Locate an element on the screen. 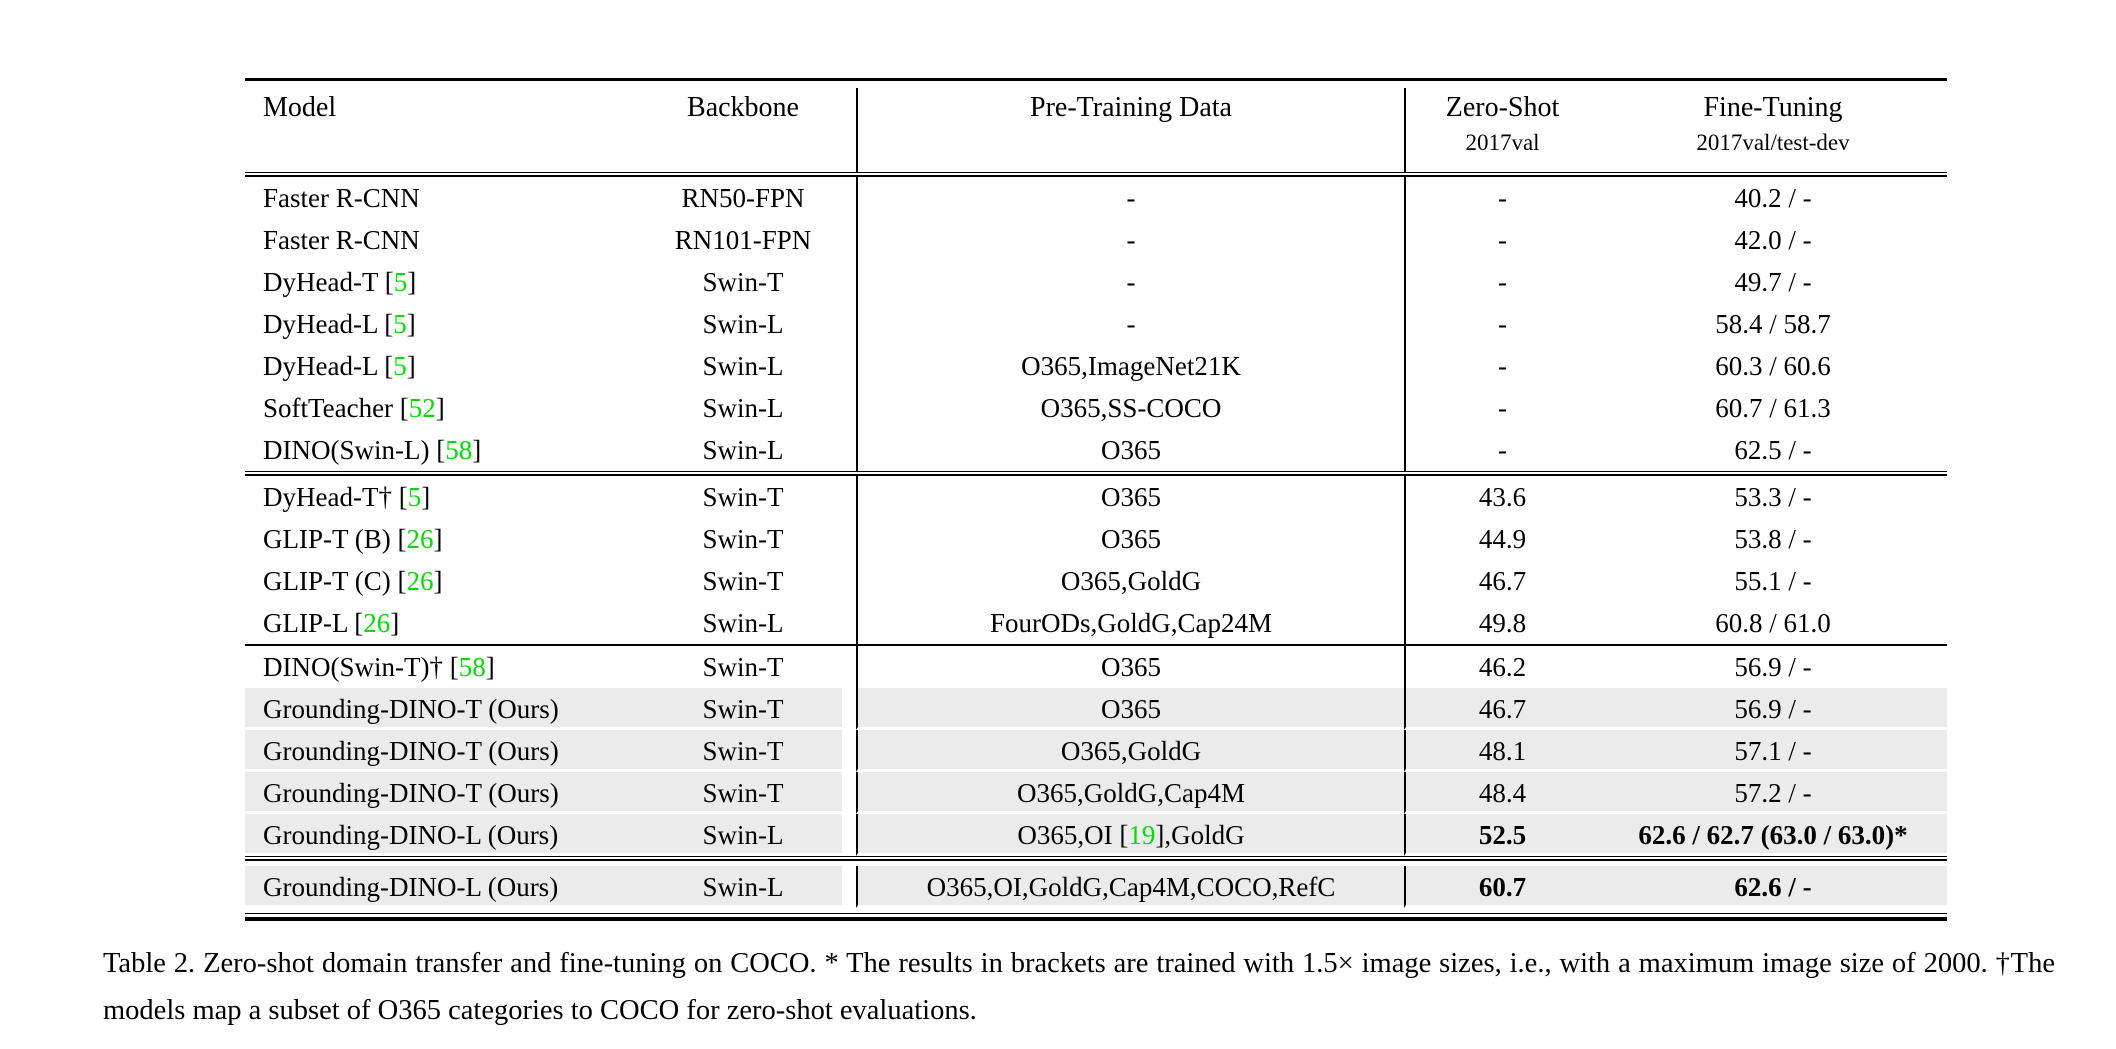 The width and height of the screenshot is (2116, 1049). pretraining-data-text: FourODs,GoldG,Cap24M is located at coordinates (1130, 623).